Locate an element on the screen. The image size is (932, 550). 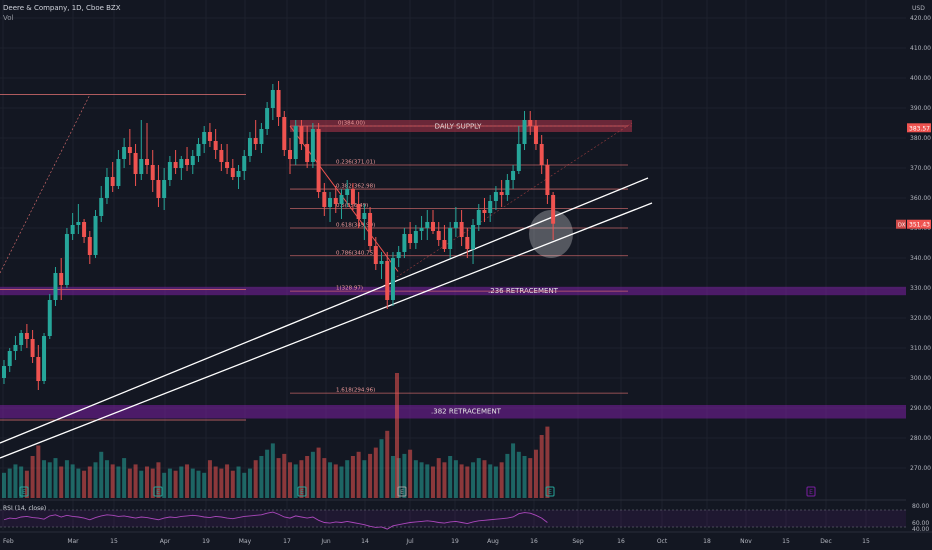
current-price-text: 351.43 is located at coordinates (919, 225).